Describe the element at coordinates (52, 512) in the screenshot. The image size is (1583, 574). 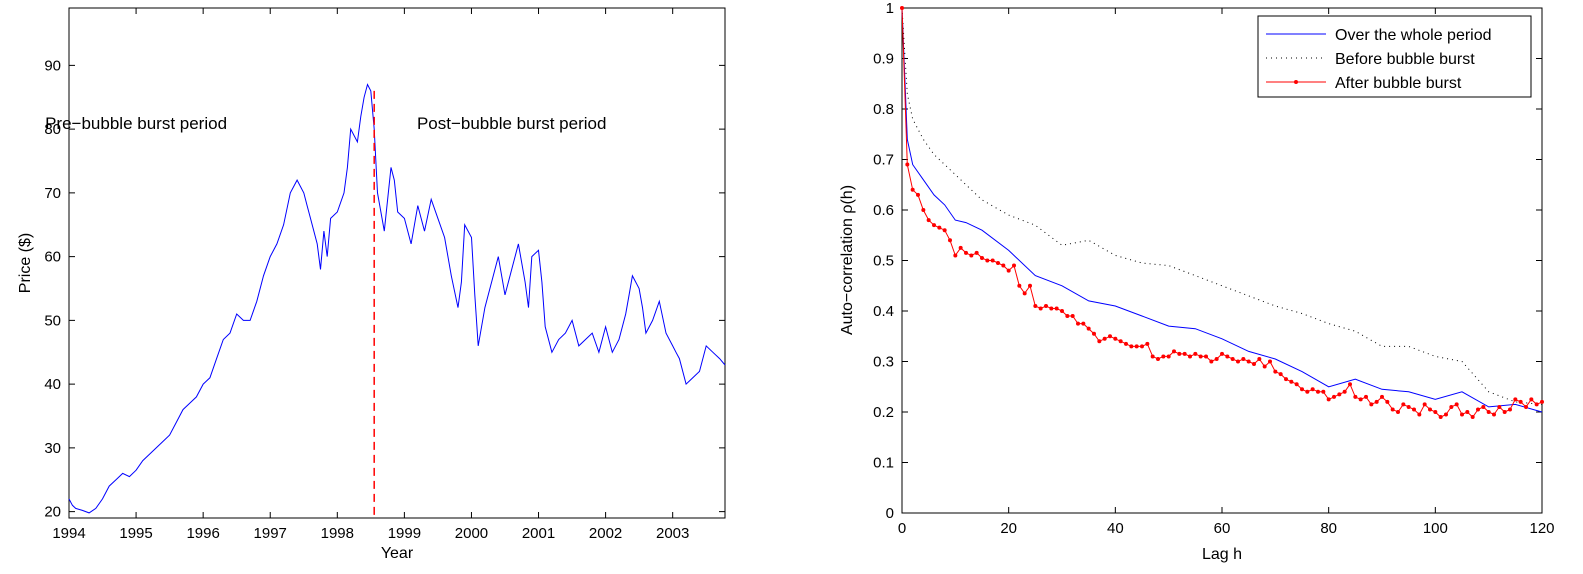
I see `y-tick-label: 20` at that location.